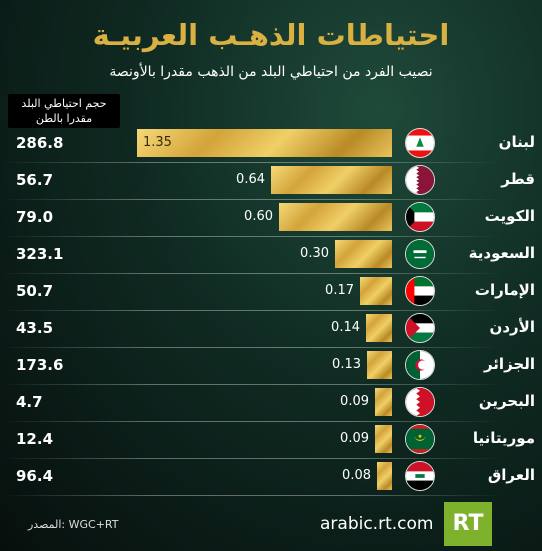 The width and height of the screenshot is (542, 551). Describe the element at coordinates (516, 142) in the screenshot. I see `country-label: لبنان` at that location.